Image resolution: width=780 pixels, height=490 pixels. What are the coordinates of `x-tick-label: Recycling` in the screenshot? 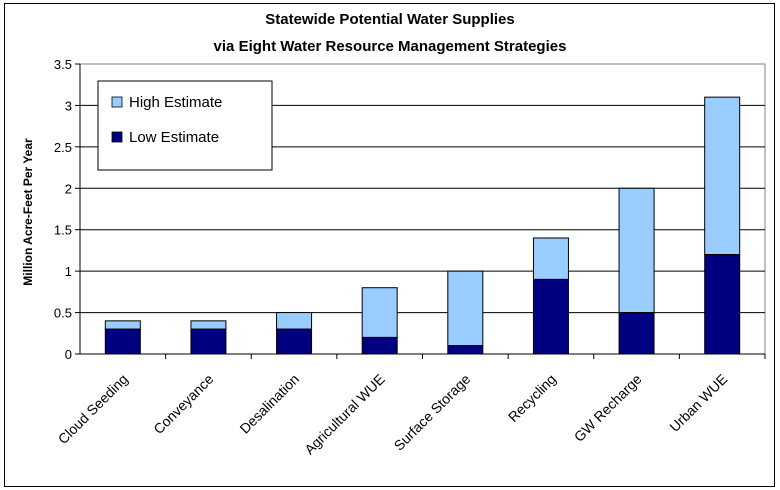 It's located at (532, 398).